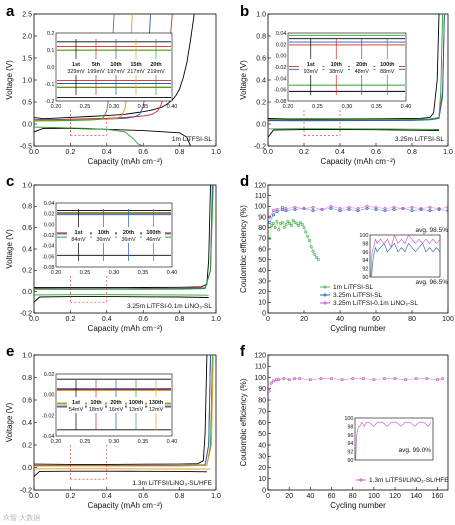  Describe the element at coordinates (156, 410) in the screenshot. I see `overpotential-value: 12mV` at that location.